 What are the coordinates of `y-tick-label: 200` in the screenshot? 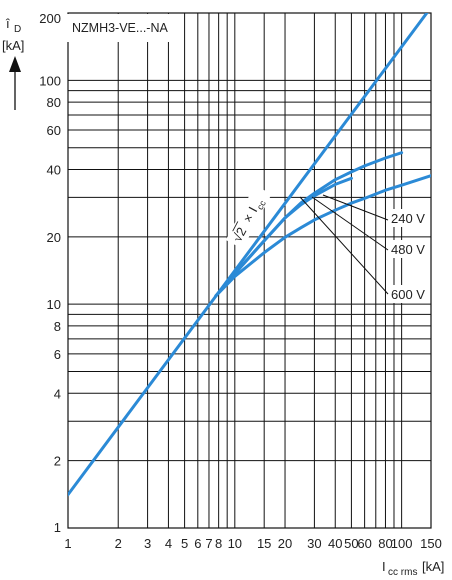 It's located at (50, 18).